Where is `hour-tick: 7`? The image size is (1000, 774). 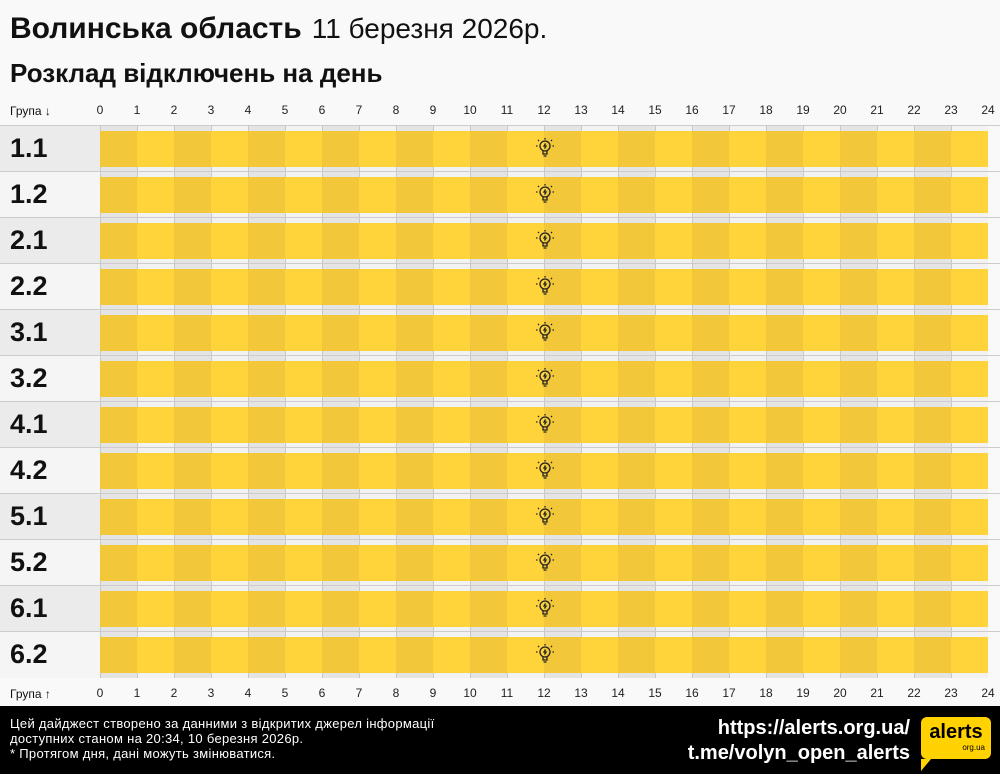
hour-tick: 7 is located at coordinates (359, 693).